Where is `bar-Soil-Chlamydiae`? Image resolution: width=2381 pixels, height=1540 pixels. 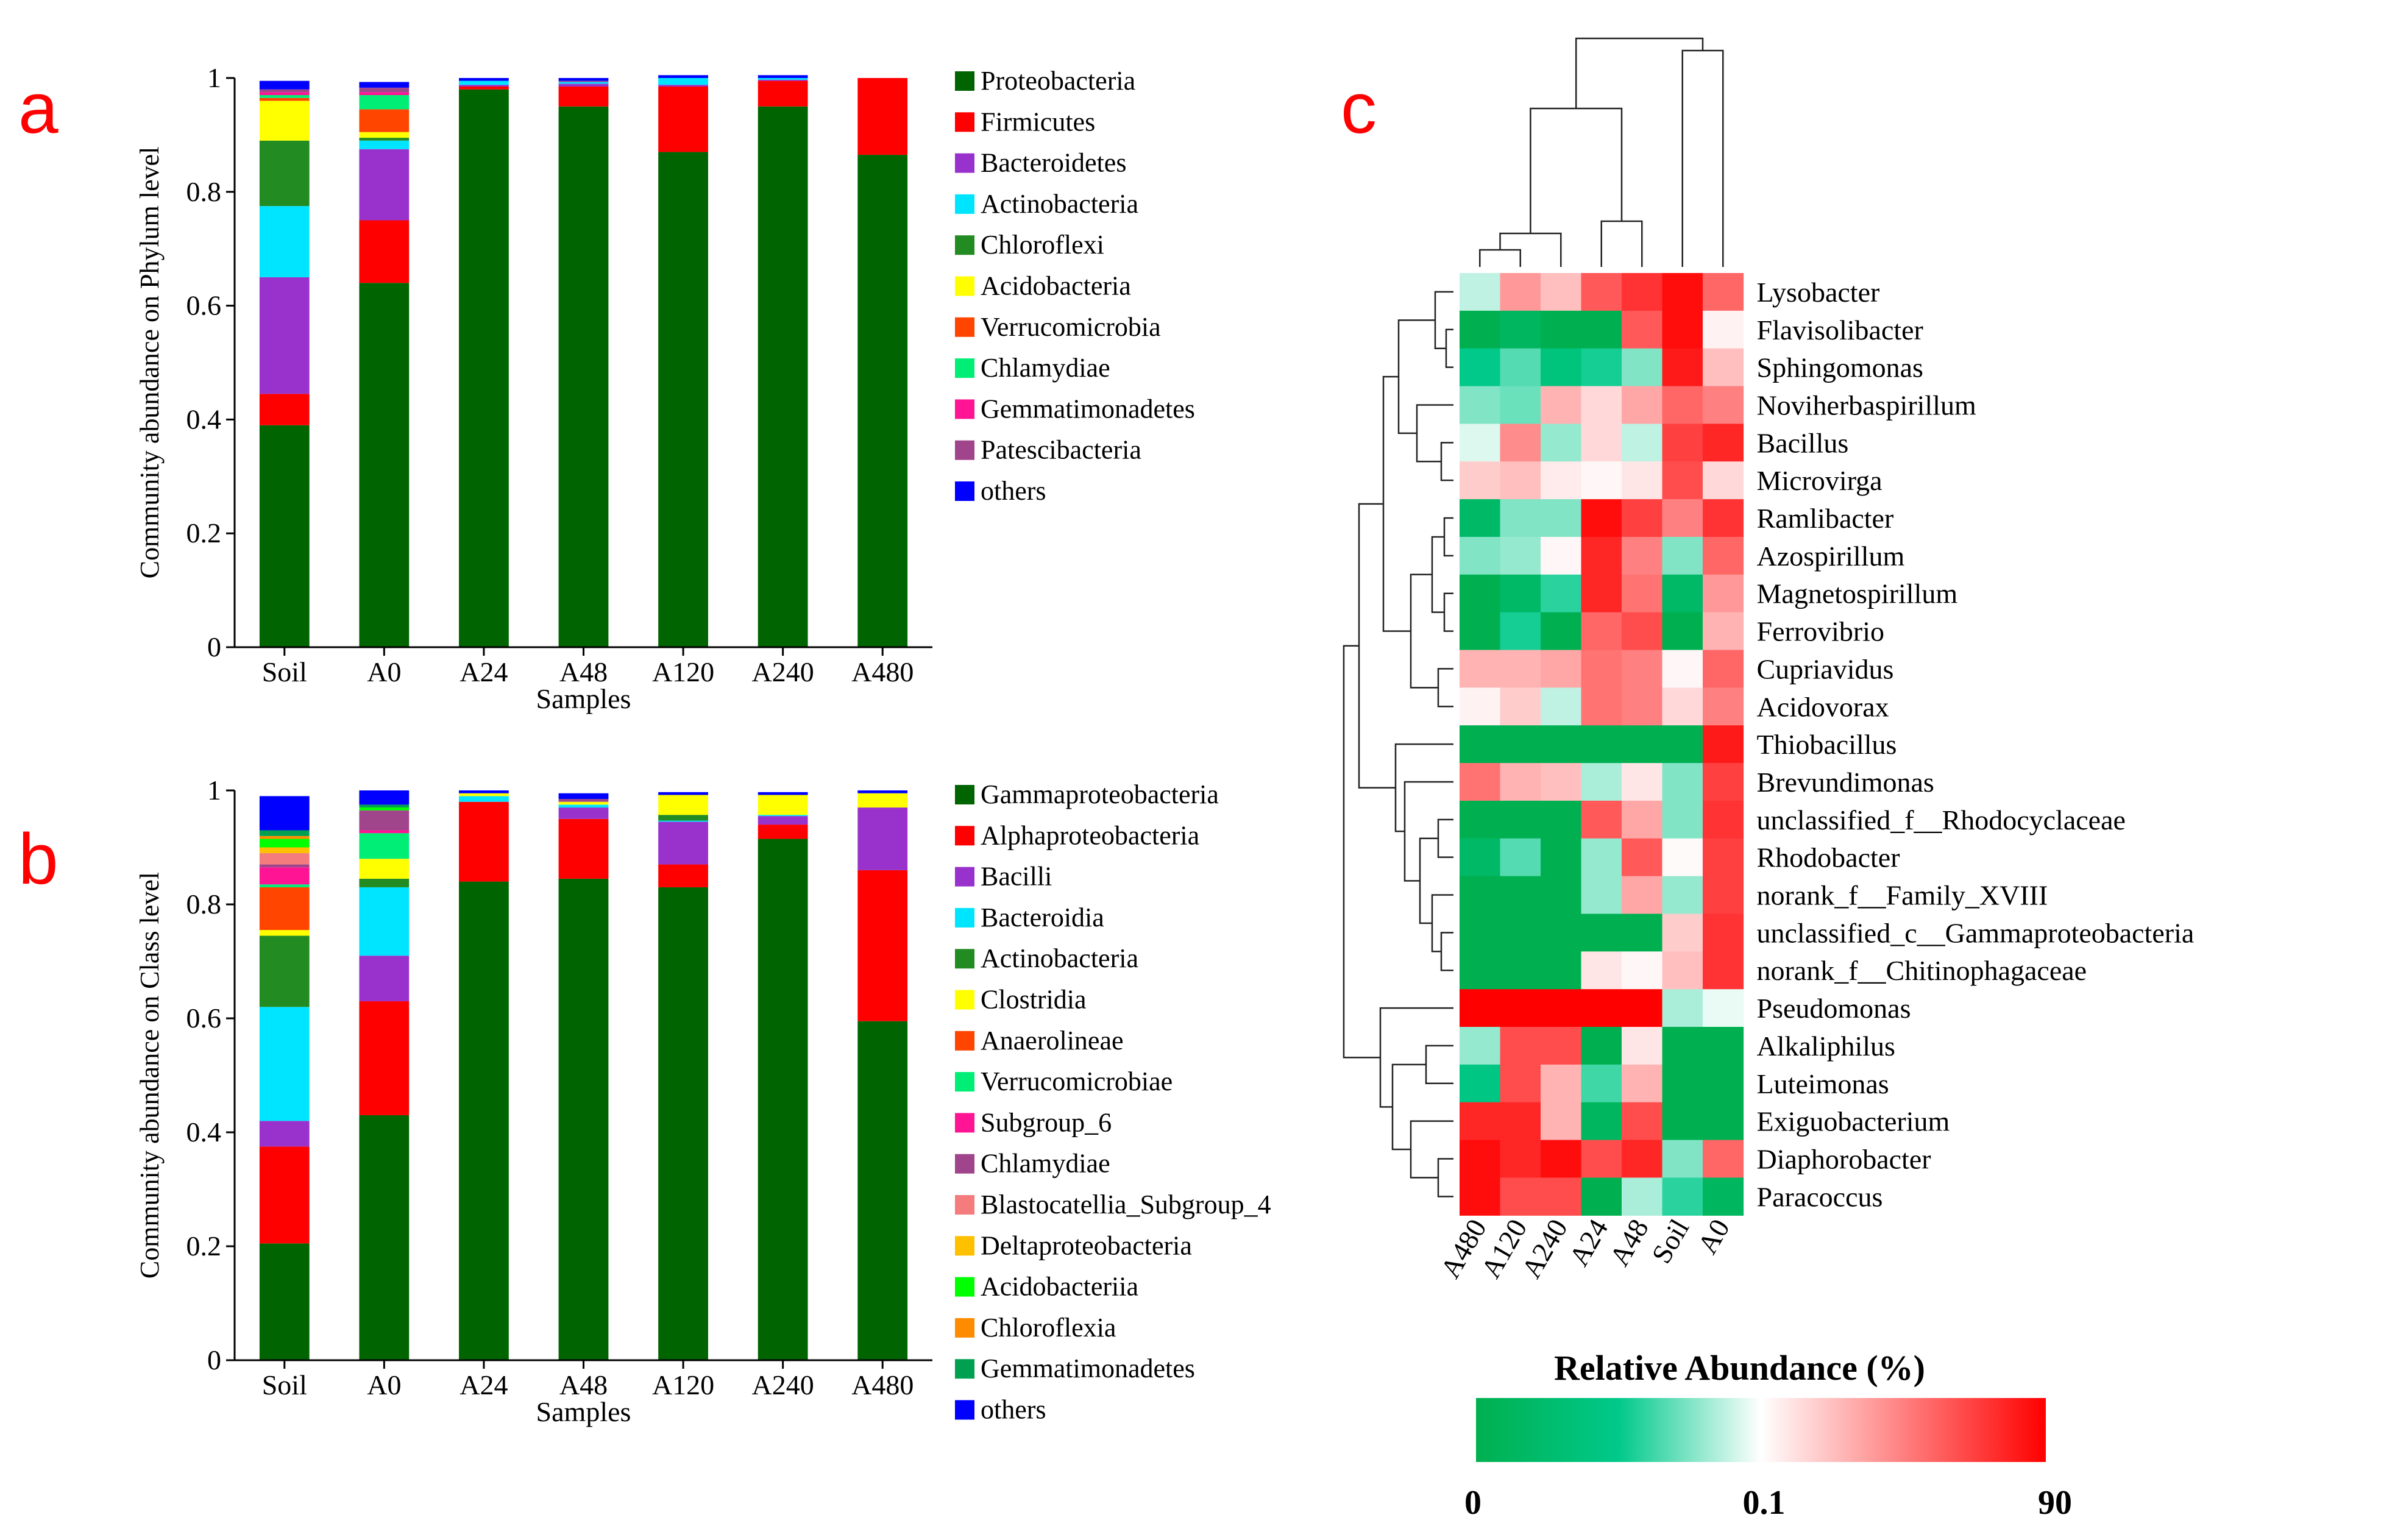
bar-Soil-Chlamydiae is located at coordinates (284, 866).